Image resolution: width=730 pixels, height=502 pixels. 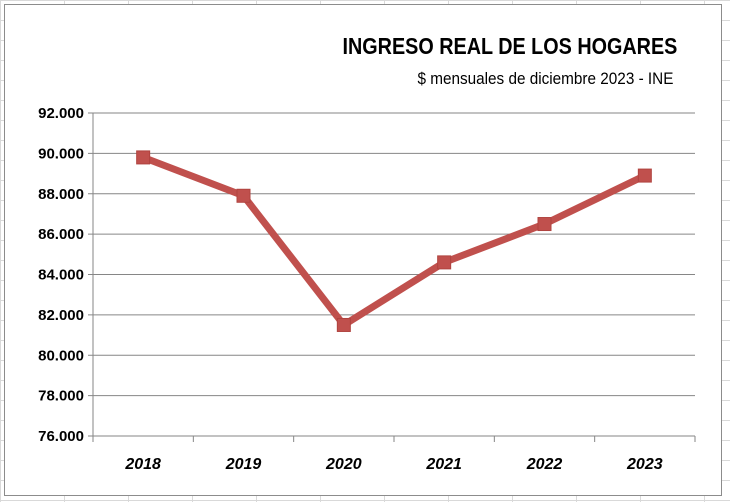 What do you see at coordinates (545, 78) in the screenshot?
I see `chart-subtitle: $ mensuales de diciembre 2023 - INE` at bounding box center [545, 78].